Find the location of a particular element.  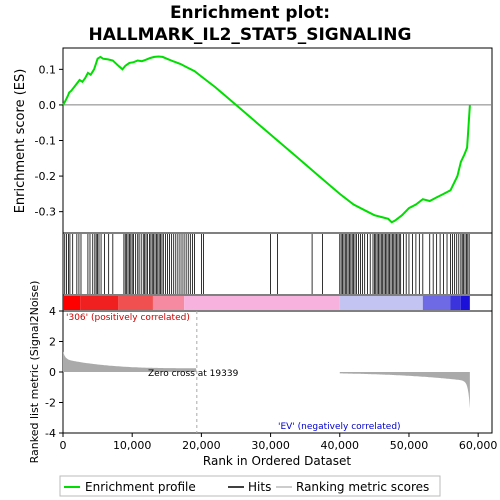

x-tick-label: 0 is located at coordinates (63, 445).